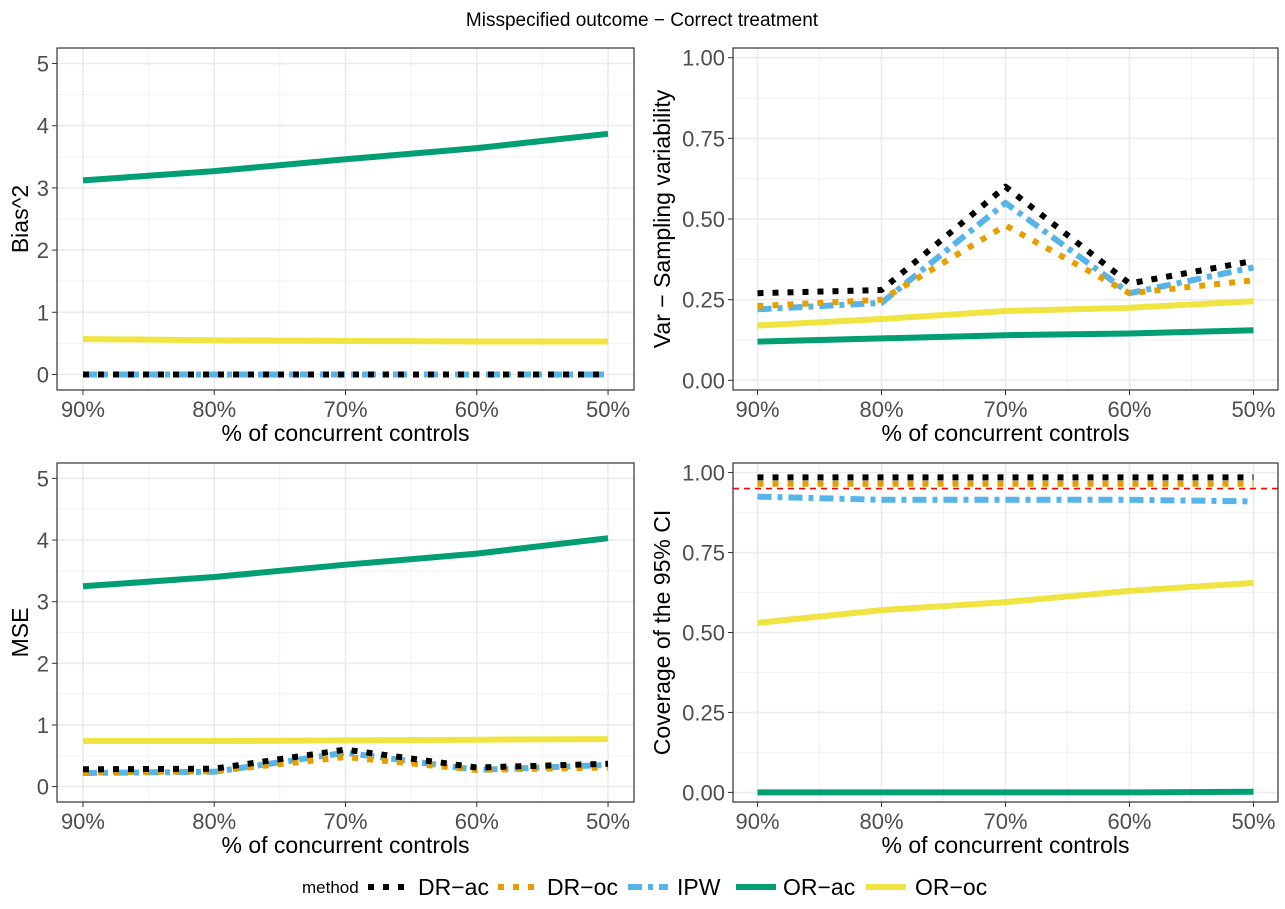 The image size is (1285, 909). What do you see at coordinates (582, 887) in the screenshot?
I see `legend-label-dr-oc: DR−oc` at bounding box center [582, 887].